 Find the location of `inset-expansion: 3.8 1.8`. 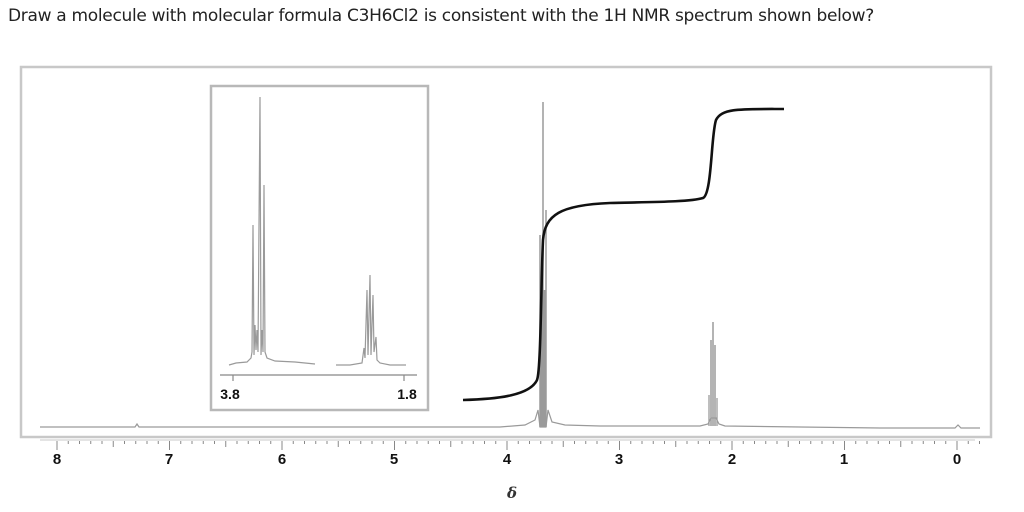

inset-expansion: 3.8 1.8 is located at coordinates (319, 248).